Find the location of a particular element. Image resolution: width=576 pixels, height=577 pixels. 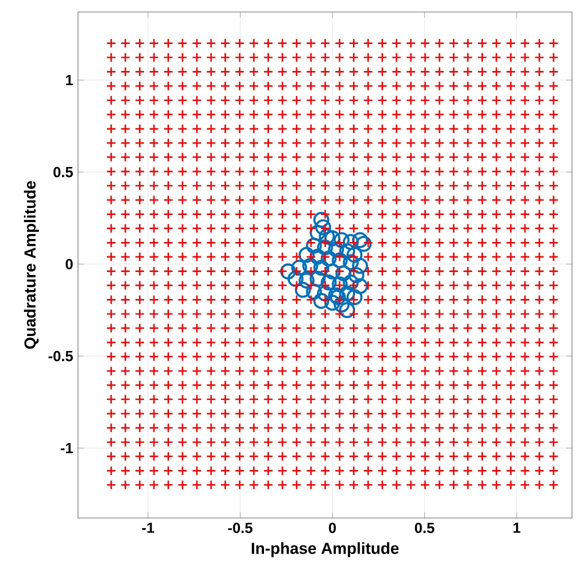

x-tick-label: -1 is located at coordinates (148, 527).